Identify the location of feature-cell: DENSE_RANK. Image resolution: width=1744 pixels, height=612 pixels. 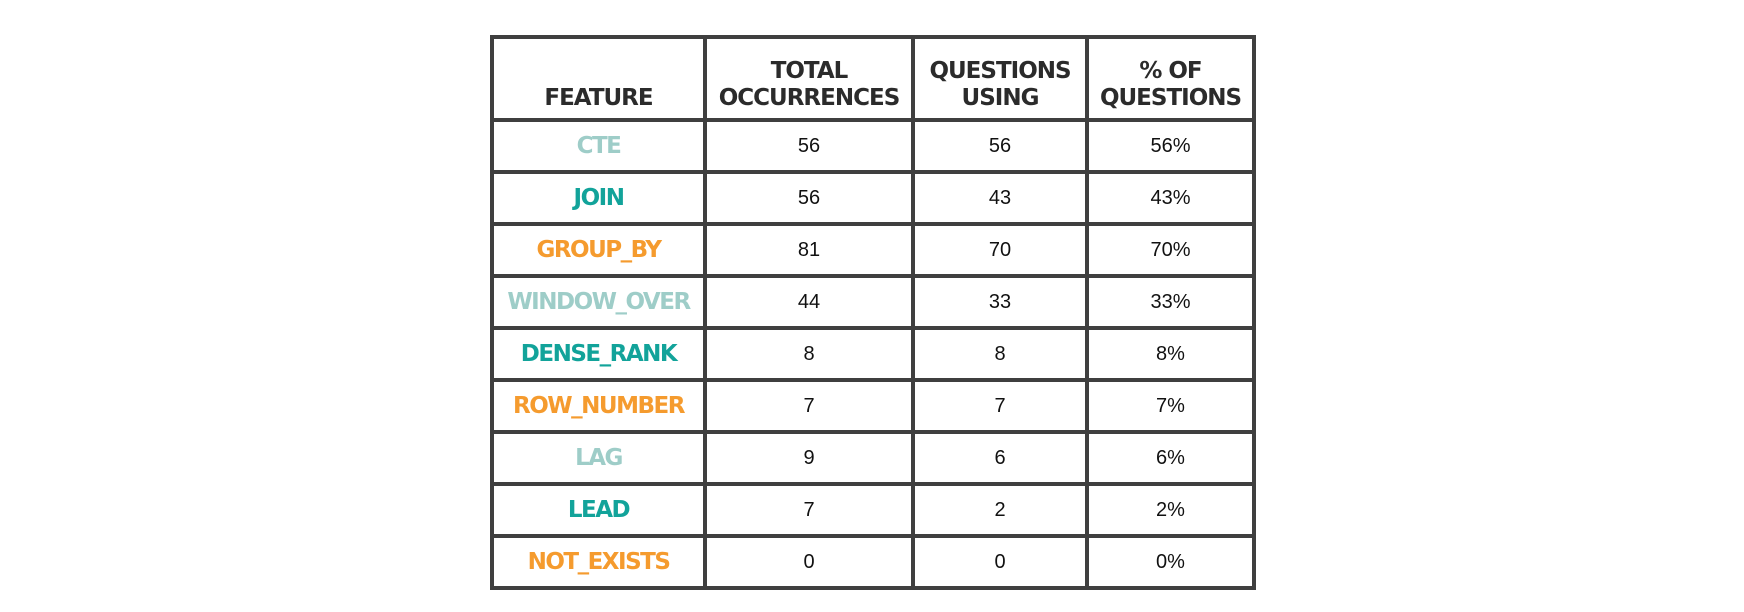
(598, 354).